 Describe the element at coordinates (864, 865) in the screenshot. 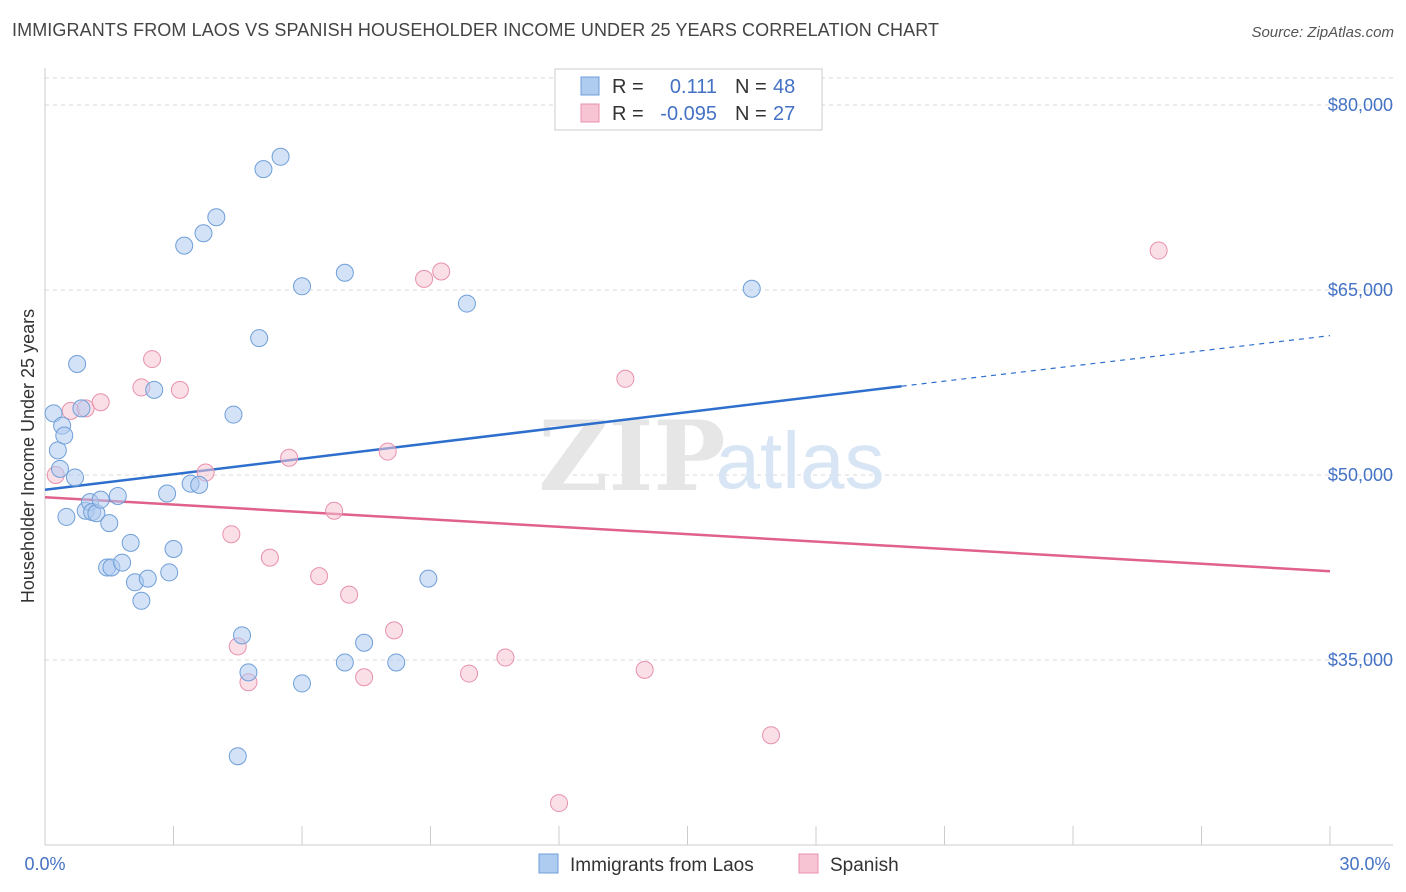

I see `bottom-legend-label-spanish: Spanish` at that location.